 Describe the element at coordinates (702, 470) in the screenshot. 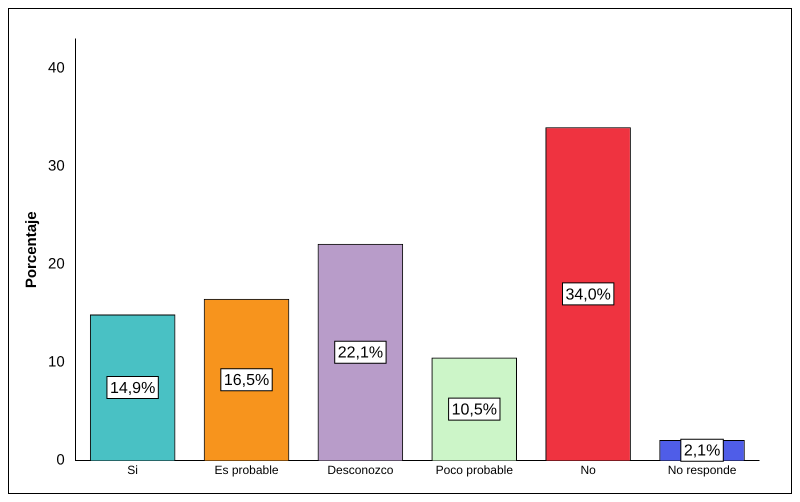

I see `x-tick-label: No responde` at that location.